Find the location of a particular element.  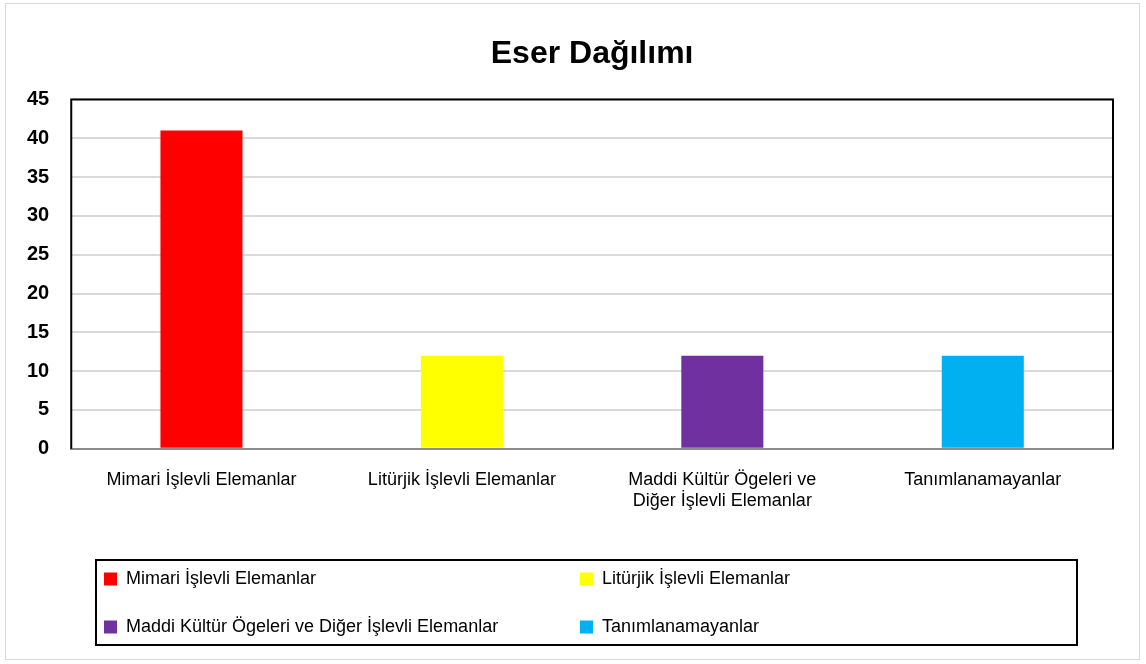

x-tick-label: Mimari İşlevli Elemanlar is located at coordinates (201, 478).